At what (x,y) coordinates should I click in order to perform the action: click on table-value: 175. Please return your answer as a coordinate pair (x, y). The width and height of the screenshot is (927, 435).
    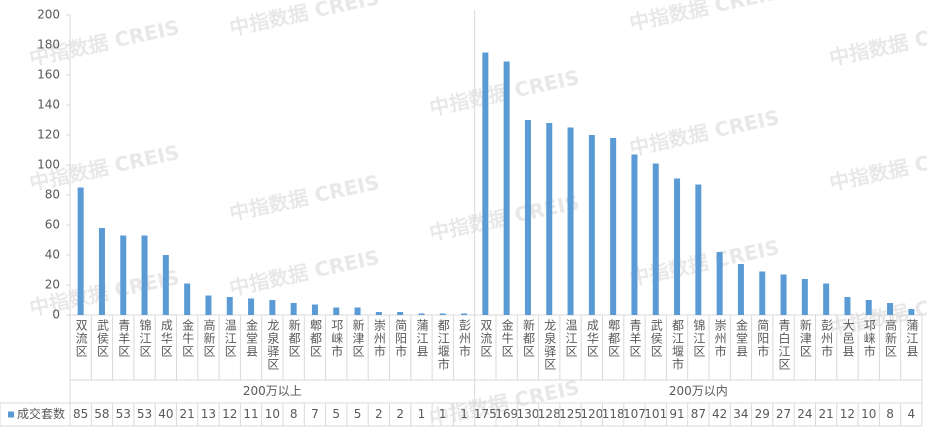
    Looking at the image, I should click on (485, 414).